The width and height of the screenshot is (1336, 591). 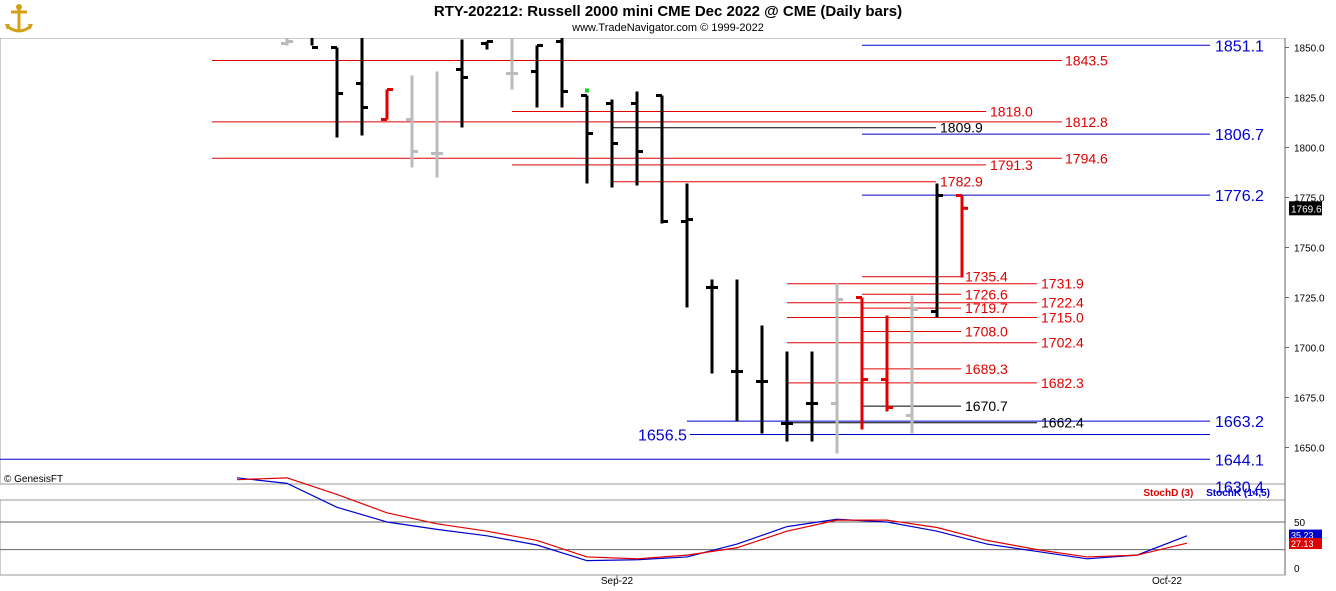 I want to click on stochk-value-box, so click(x=1305, y=535).